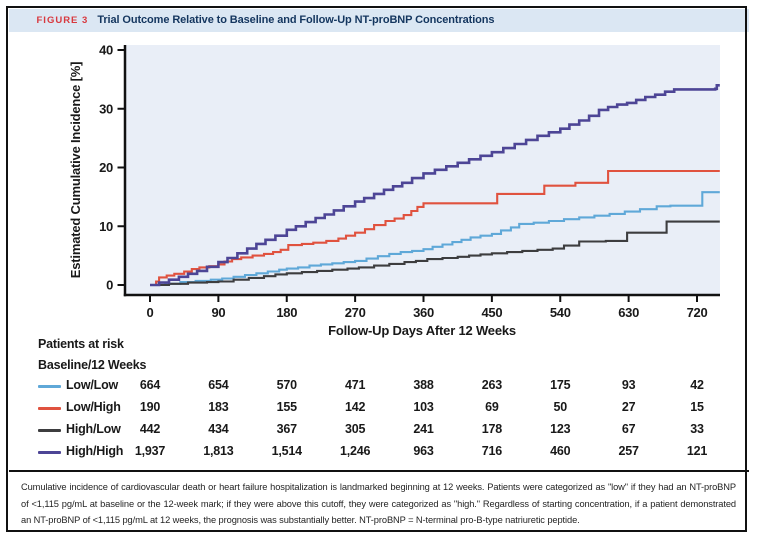 The height and width of the screenshot is (542, 757). I want to click on risk-count: 69, so click(492, 407).